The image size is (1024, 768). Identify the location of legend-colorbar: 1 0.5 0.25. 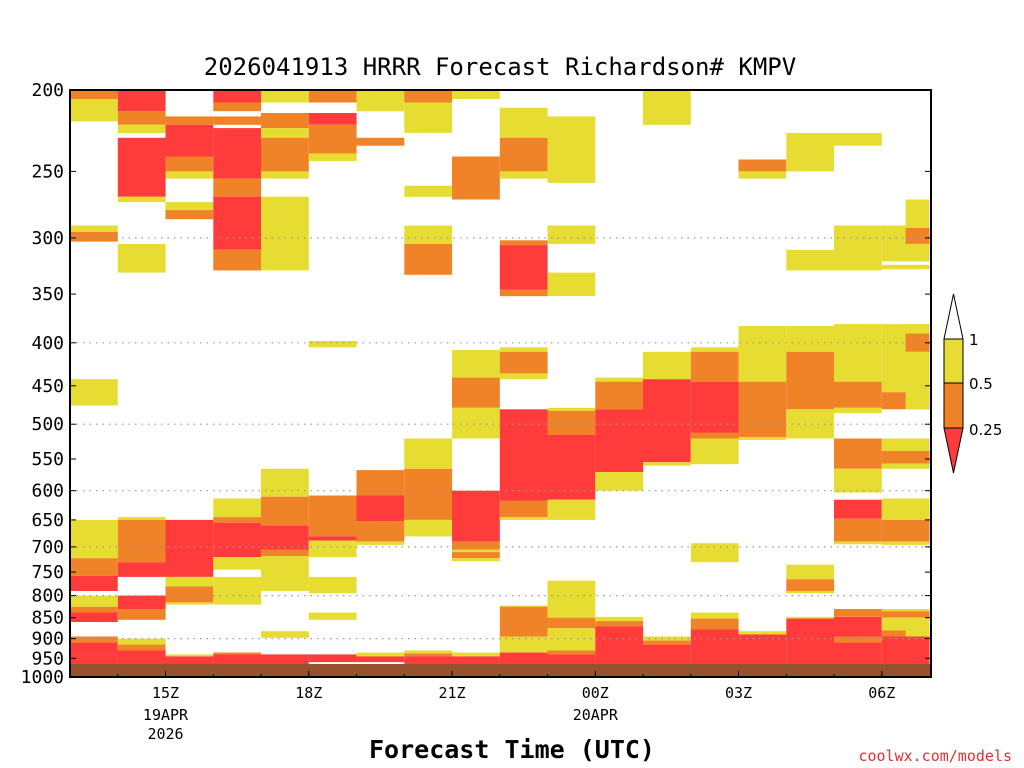
(972, 383).